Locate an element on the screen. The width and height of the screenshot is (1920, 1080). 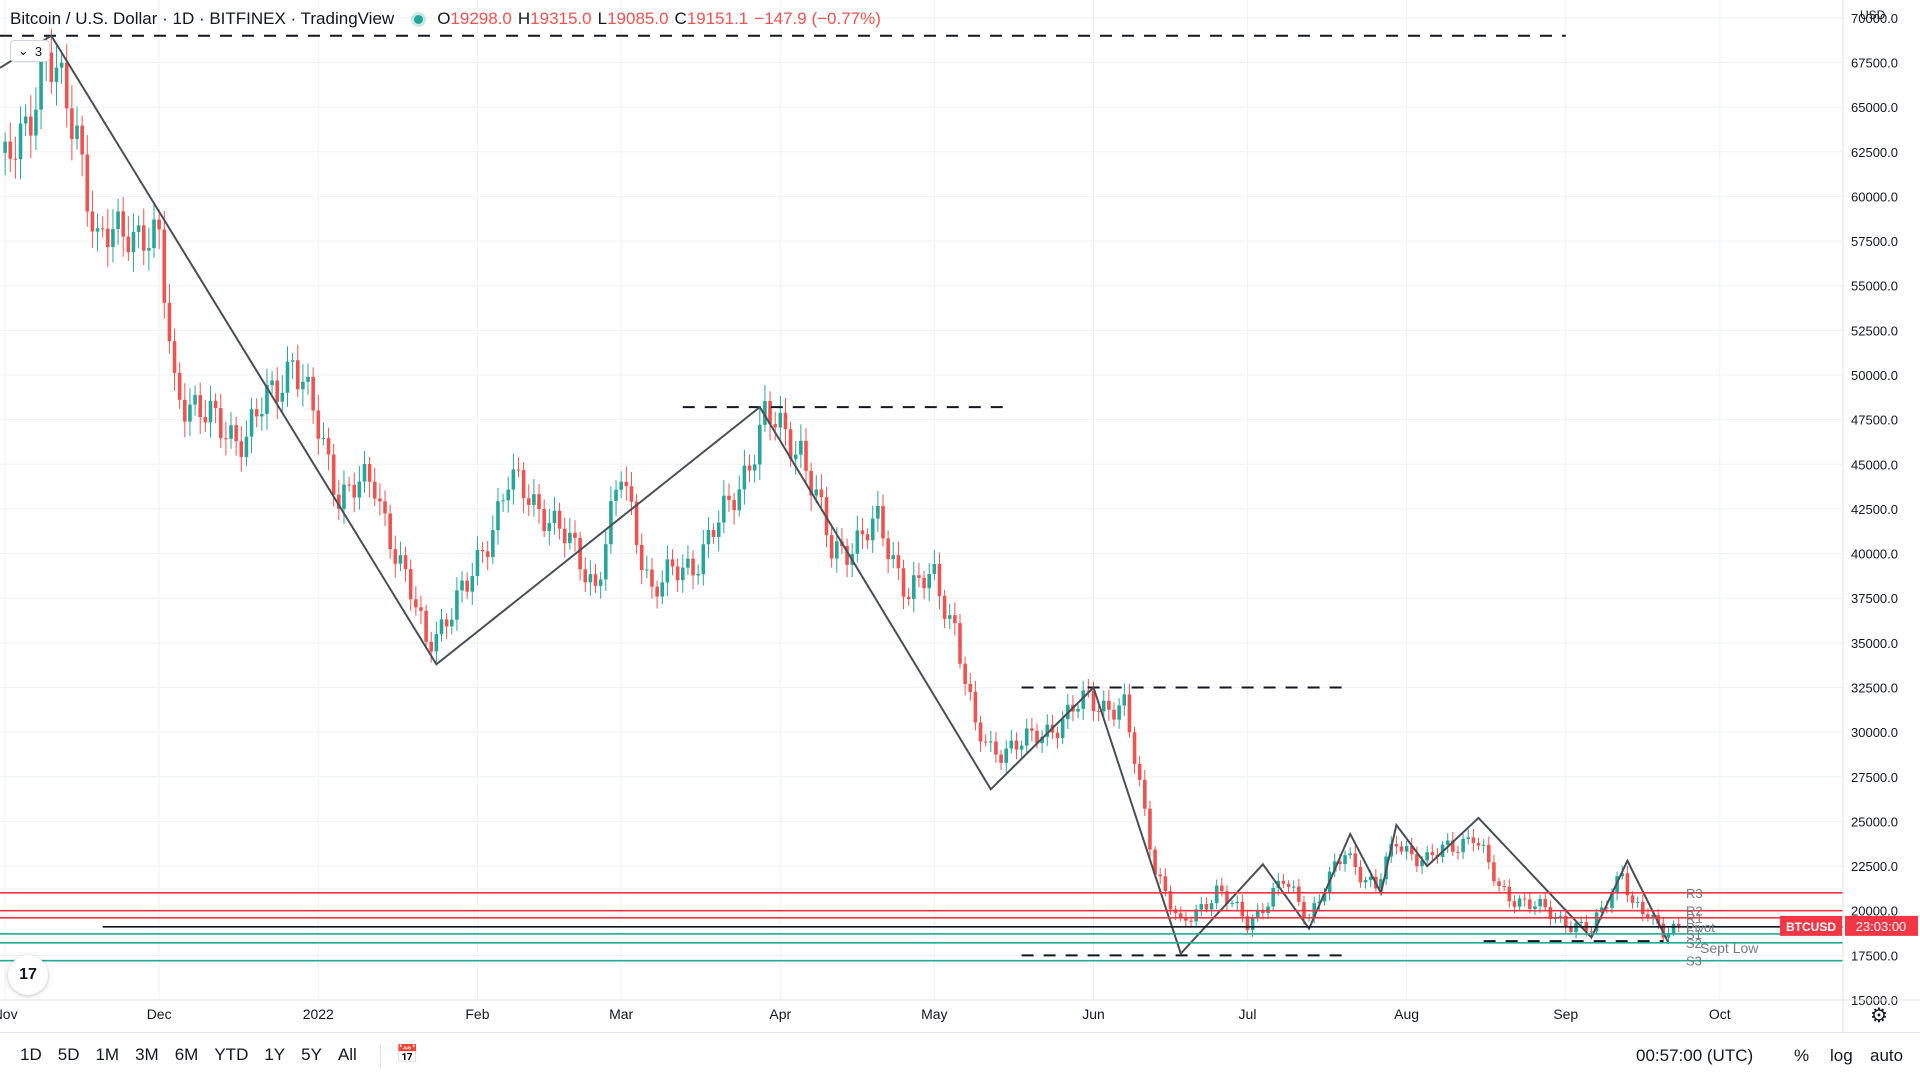
range-button-5y: 5Y is located at coordinates (311, 1054).